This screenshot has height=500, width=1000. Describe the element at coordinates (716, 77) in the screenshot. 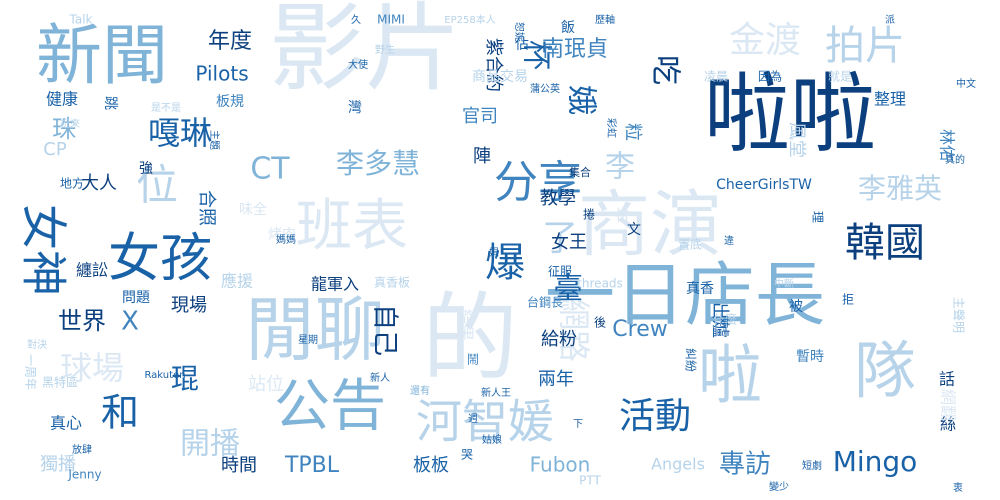

I see `word-85: 凌晨` at that location.